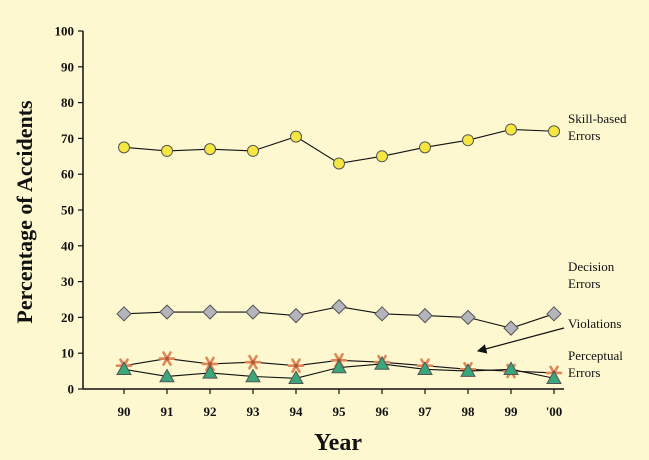 The image size is (649, 460). I want to click on series-label: Violations, so click(594, 323).